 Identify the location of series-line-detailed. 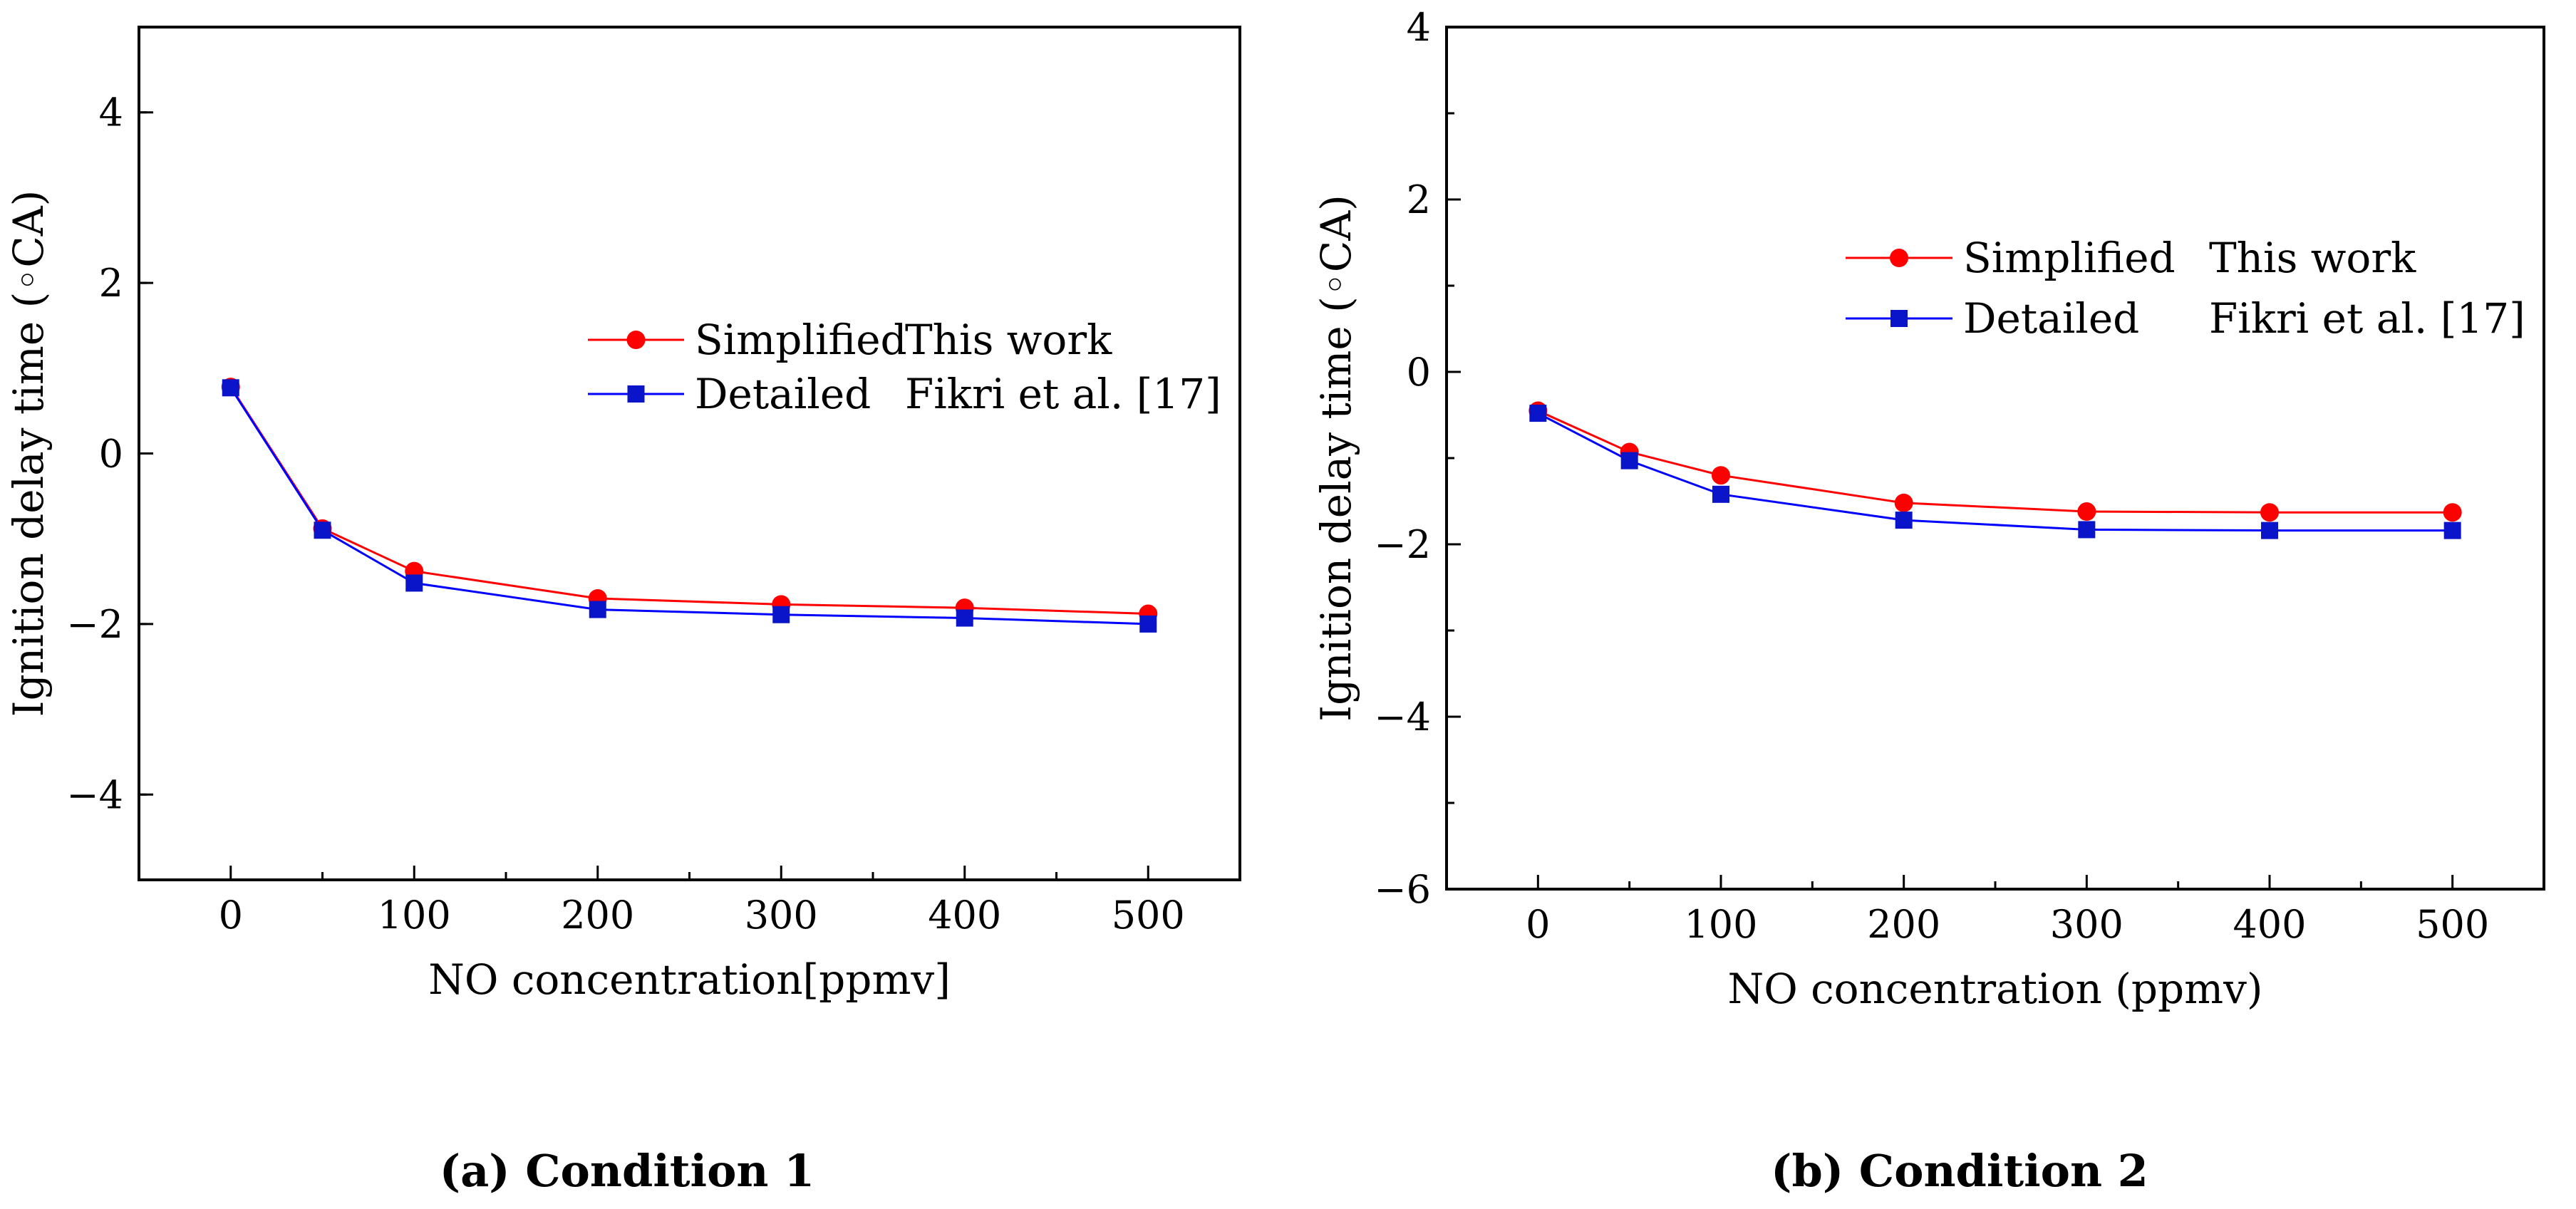
(689, 507).